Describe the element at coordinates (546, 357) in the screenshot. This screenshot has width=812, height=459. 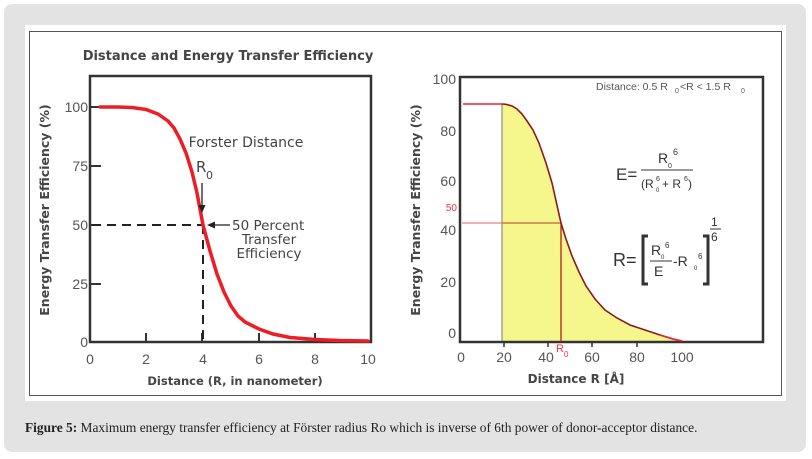
I see `right-x-tick: 40` at that location.